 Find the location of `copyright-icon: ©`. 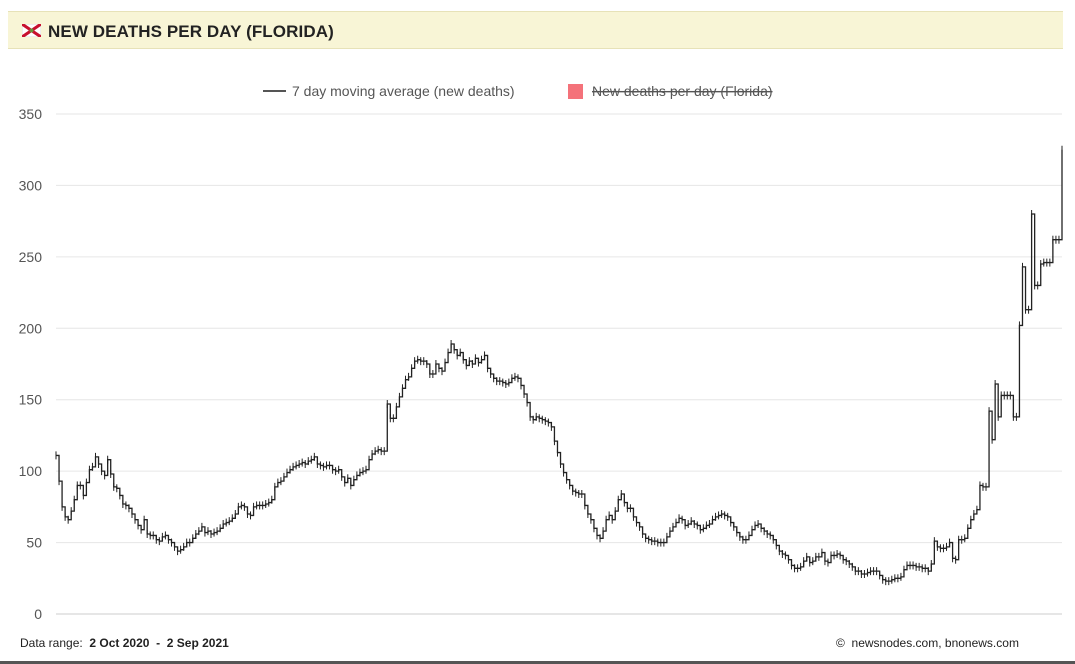

copyright-icon: © is located at coordinates (840, 643).